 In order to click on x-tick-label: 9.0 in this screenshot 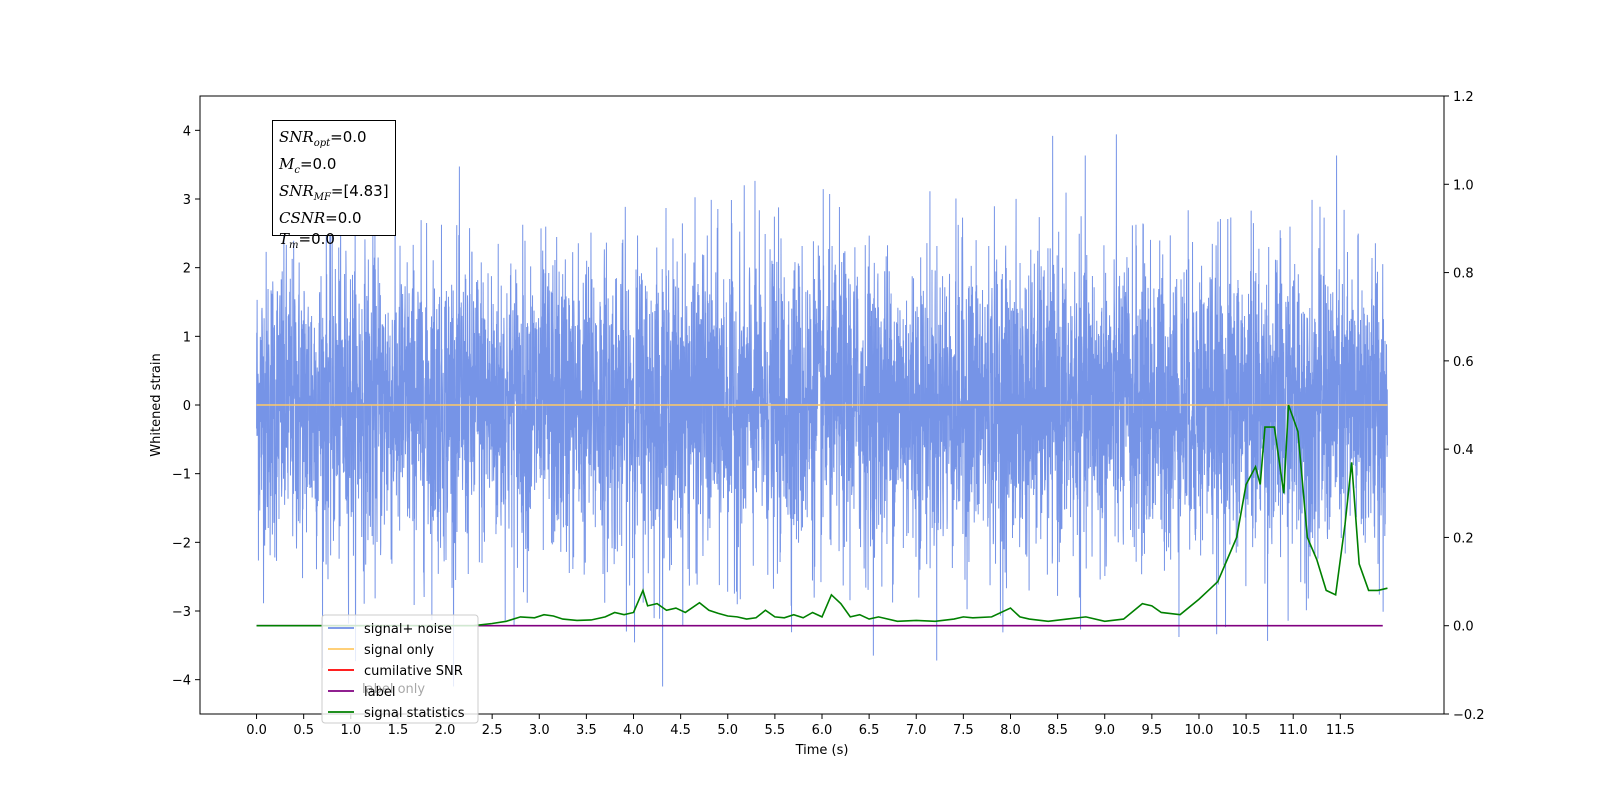, I will do `click(1104, 730)`.